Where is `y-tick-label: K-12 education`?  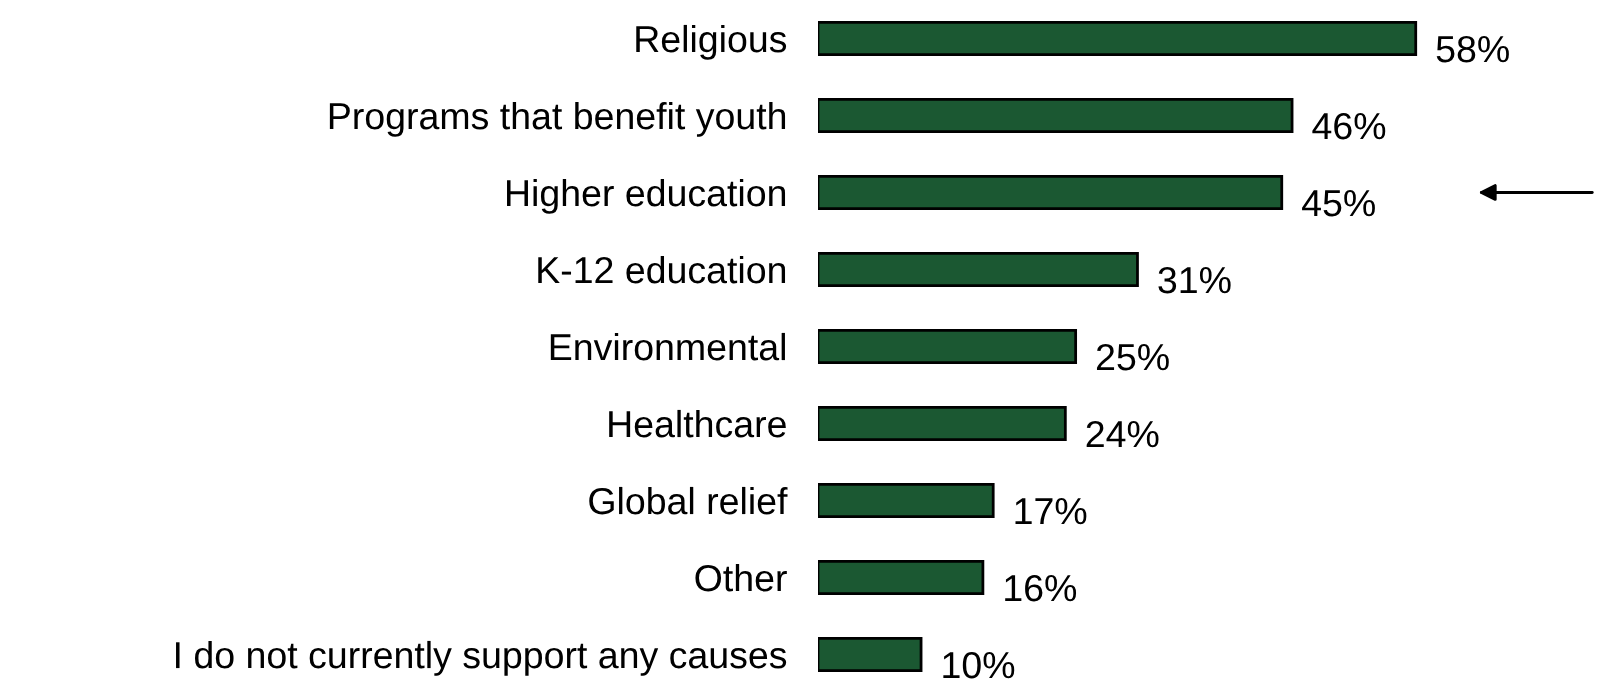 y-tick-label: K-12 education is located at coordinates (662, 269).